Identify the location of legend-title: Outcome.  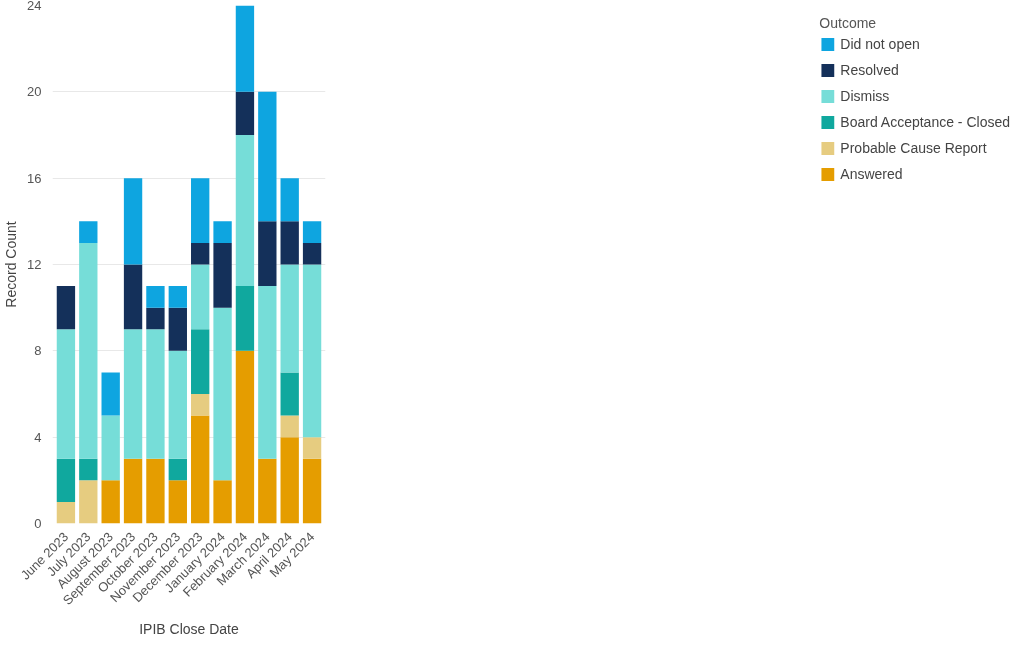
(848, 23).